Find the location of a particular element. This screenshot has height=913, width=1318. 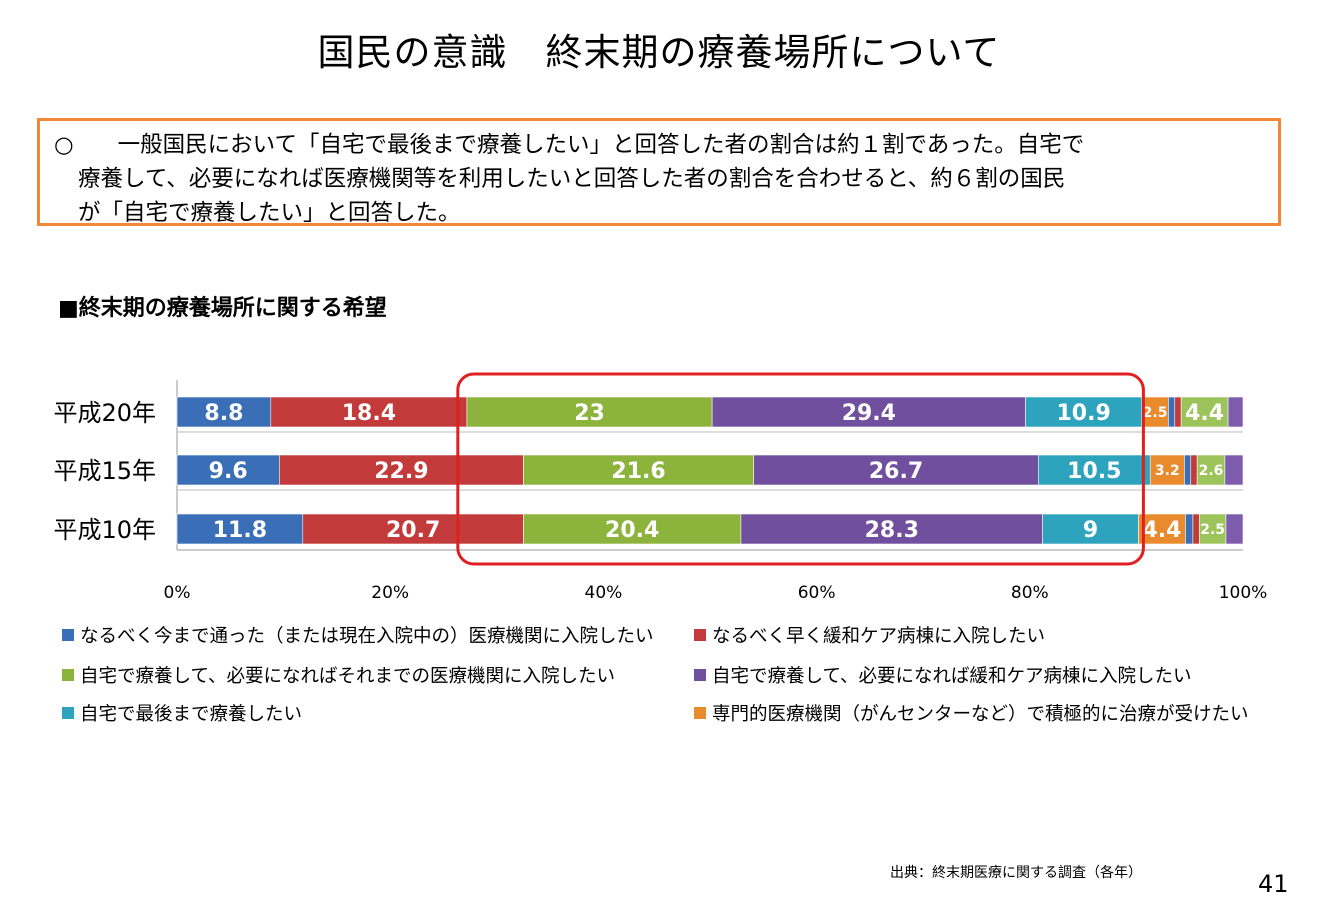

legend-label: 専門的医療機関（がんセンターなど）で積極的に治療が受けたい is located at coordinates (980, 714).